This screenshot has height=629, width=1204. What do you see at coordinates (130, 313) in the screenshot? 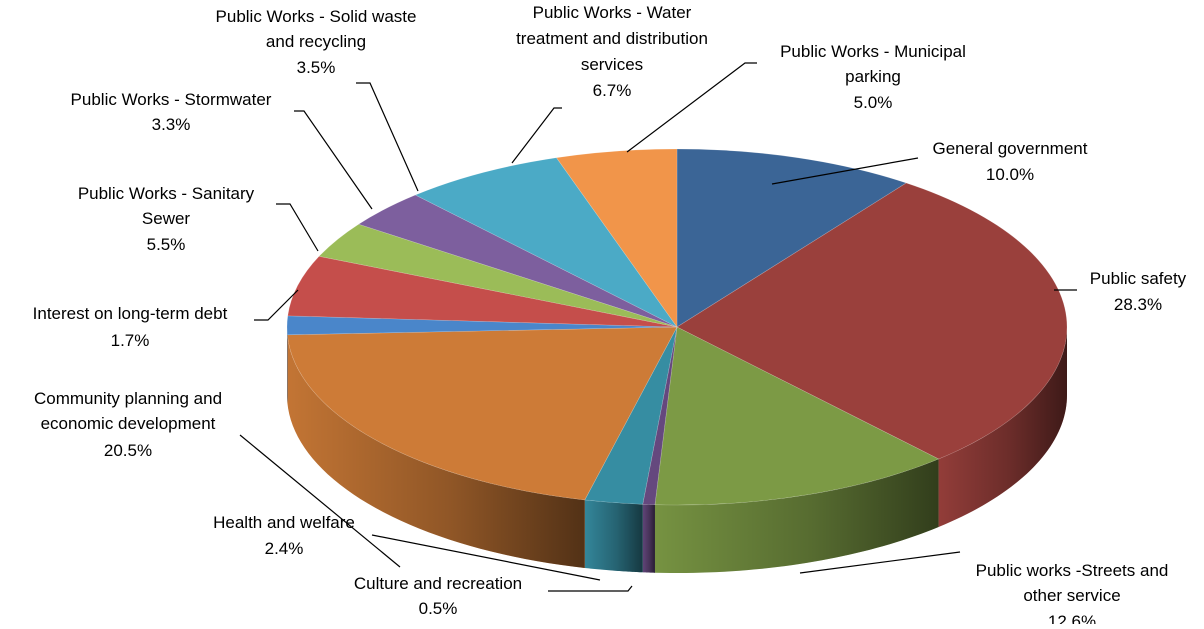
I see `slice-name-label: Interest on long-term debt` at bounding box center [130, 313].